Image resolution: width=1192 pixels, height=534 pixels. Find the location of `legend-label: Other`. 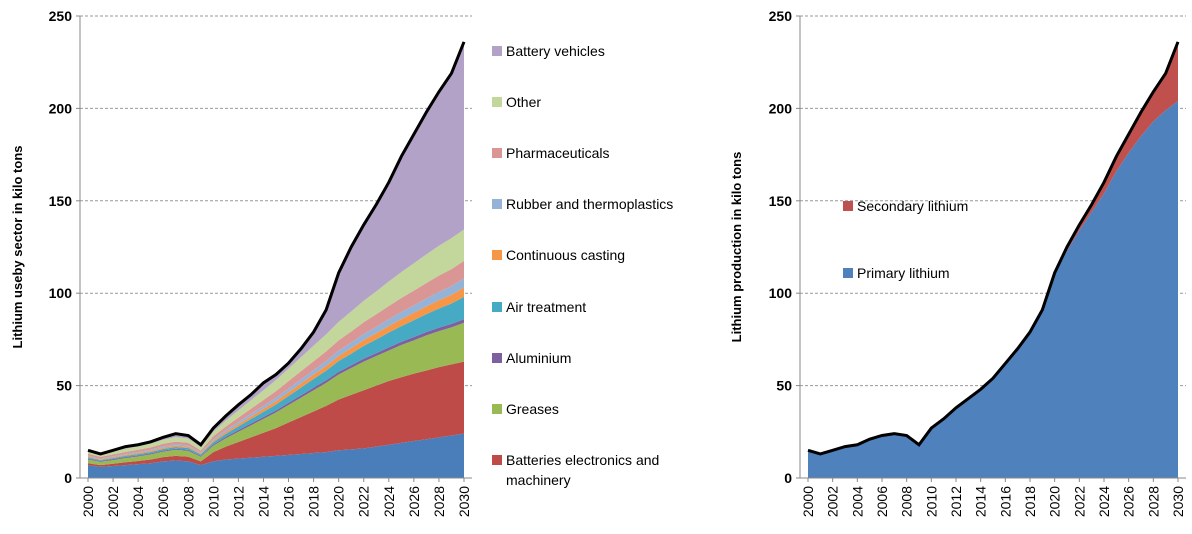

legend-label: Other is located at coordinates (524, 102).